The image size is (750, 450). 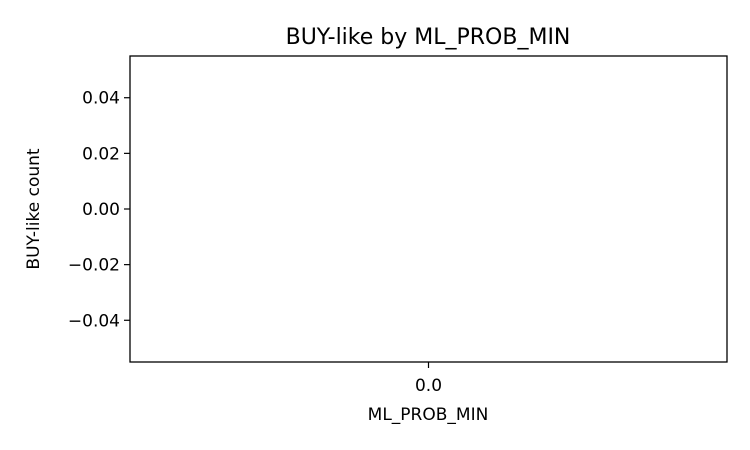 I want to click on x-tick-label: 0.0, so click(x=428, y=386).